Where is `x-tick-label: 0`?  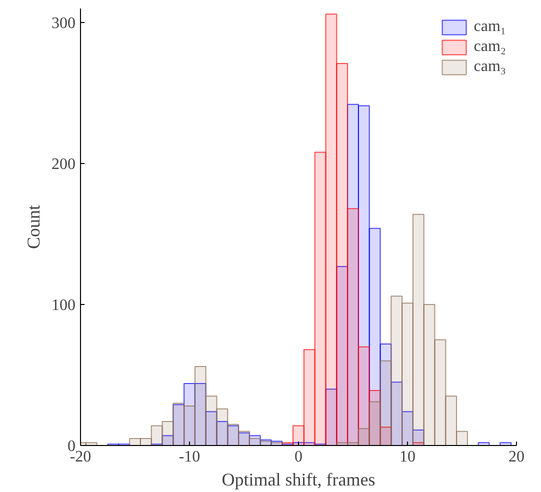 x-tick-label: 0 is located at coordinates (298, 457).